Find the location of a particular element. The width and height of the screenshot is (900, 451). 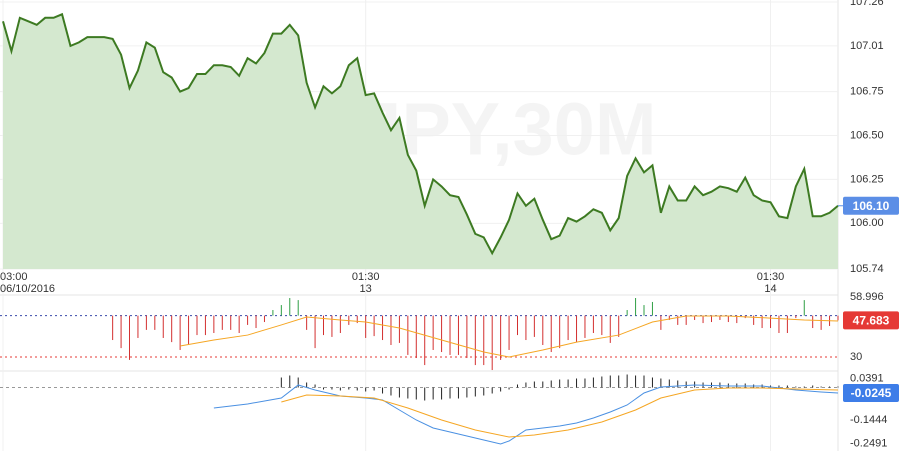

x-tick-sublabel: 14 is located at coordinates (770, 289).